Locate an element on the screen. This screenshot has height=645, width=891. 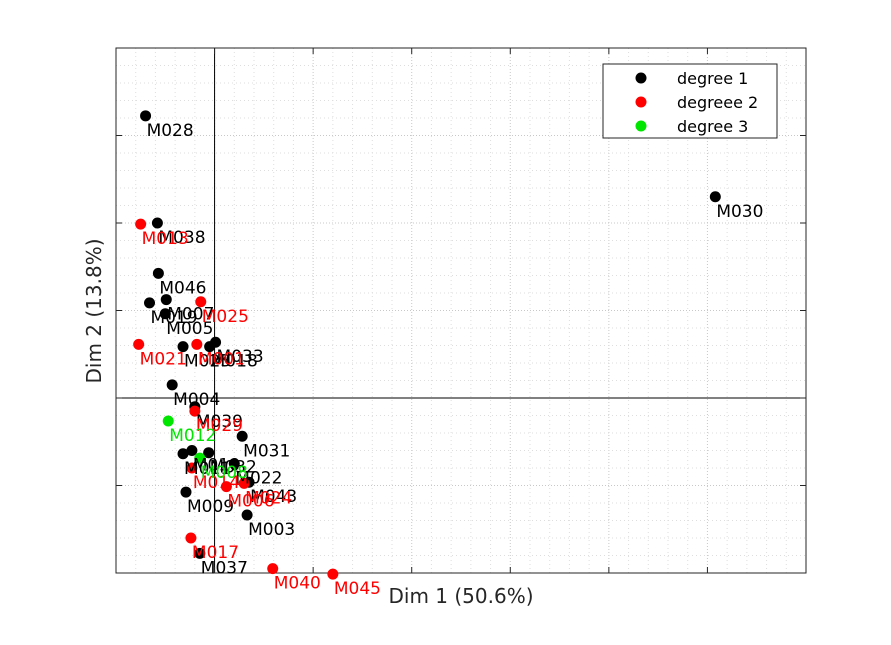
point-m040 is located at coordinates (273, 569).